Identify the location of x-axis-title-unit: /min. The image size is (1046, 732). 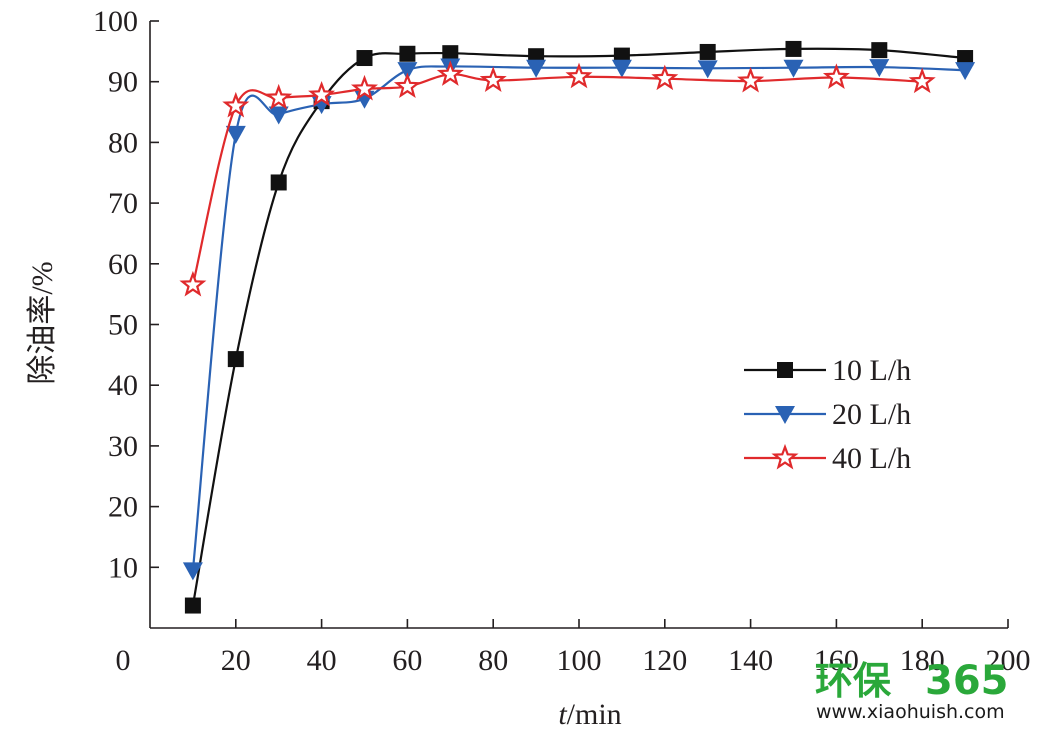
(594, 714).